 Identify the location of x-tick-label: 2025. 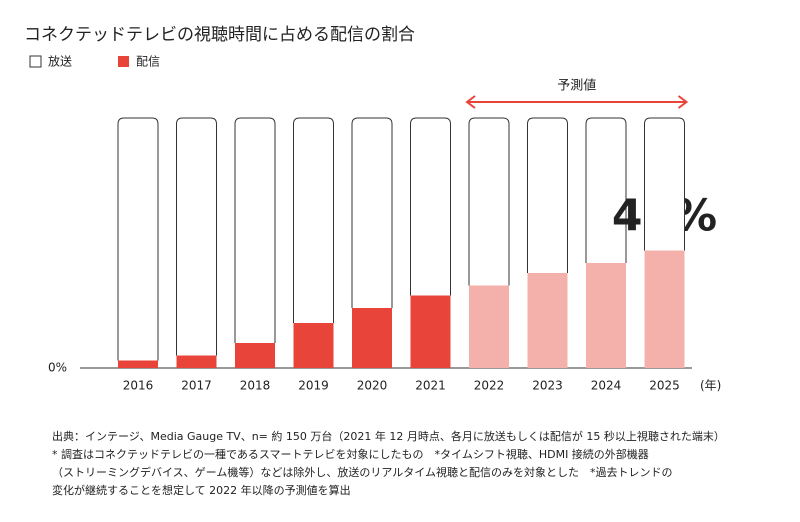
(664, 386).